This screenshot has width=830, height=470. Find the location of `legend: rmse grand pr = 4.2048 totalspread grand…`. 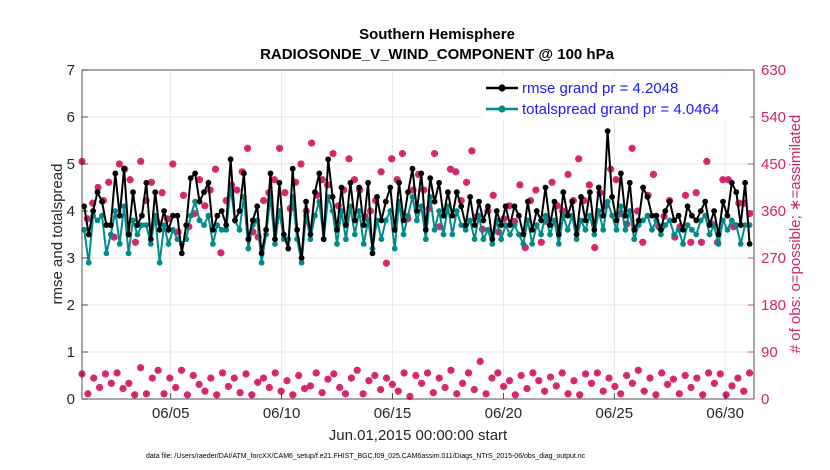

legend: rmse grand pr = 4.2048 totalspread grand… is located at coordinates (616, 97).